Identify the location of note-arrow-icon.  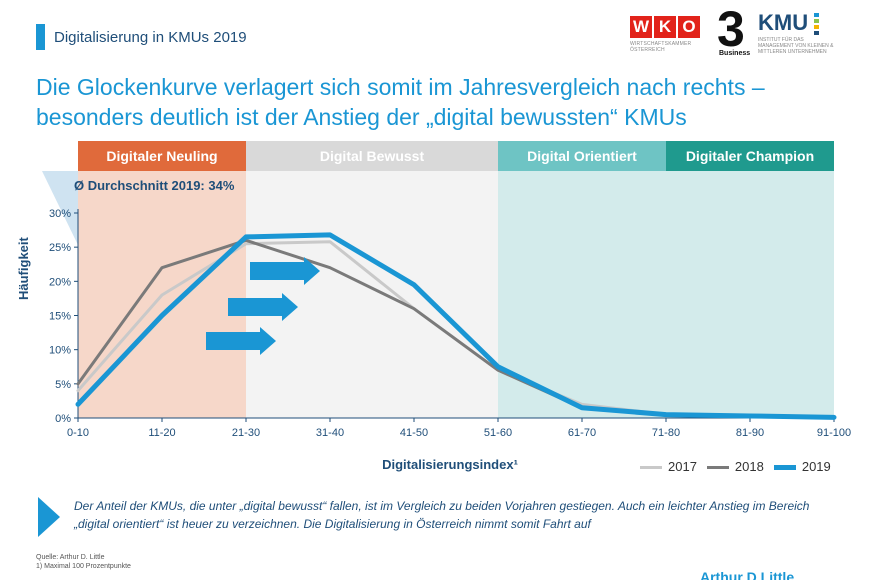
(49, 517).